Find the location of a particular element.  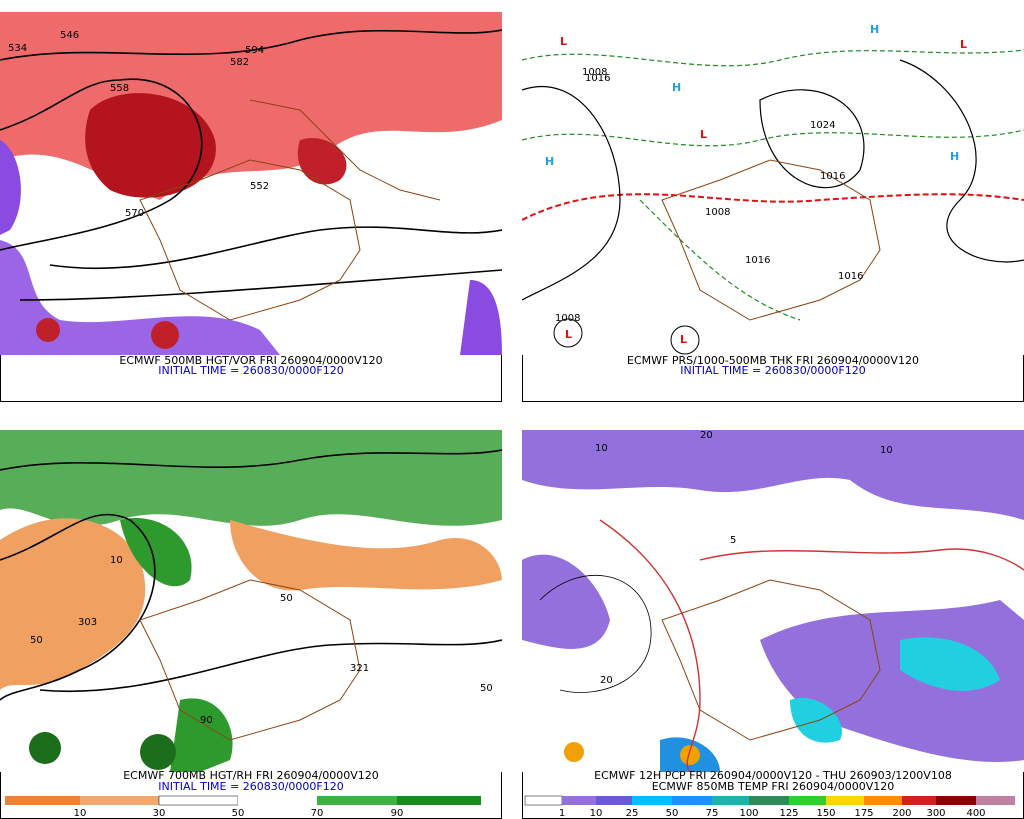

contour-label: 594 is located at coordinates (254, 50).